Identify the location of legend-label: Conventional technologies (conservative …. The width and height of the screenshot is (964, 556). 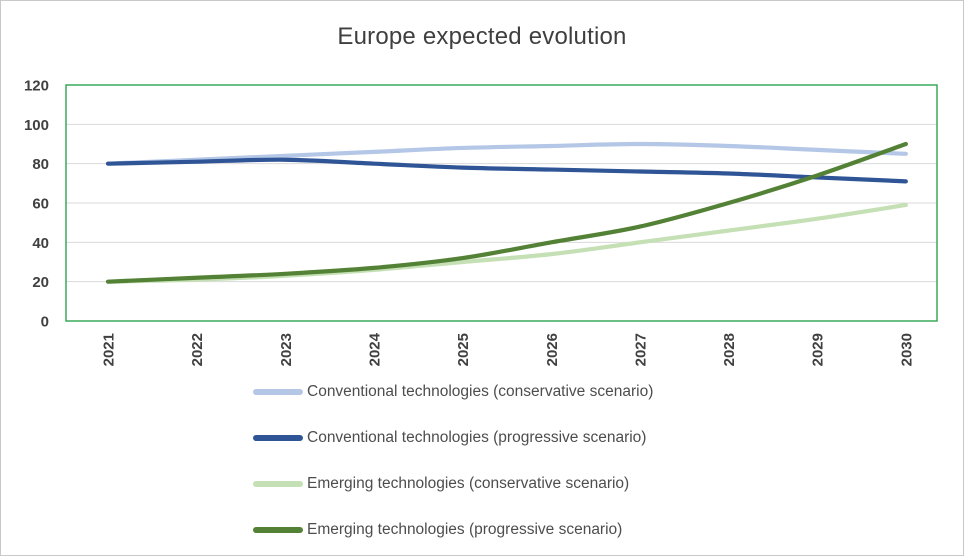
(480, 391).